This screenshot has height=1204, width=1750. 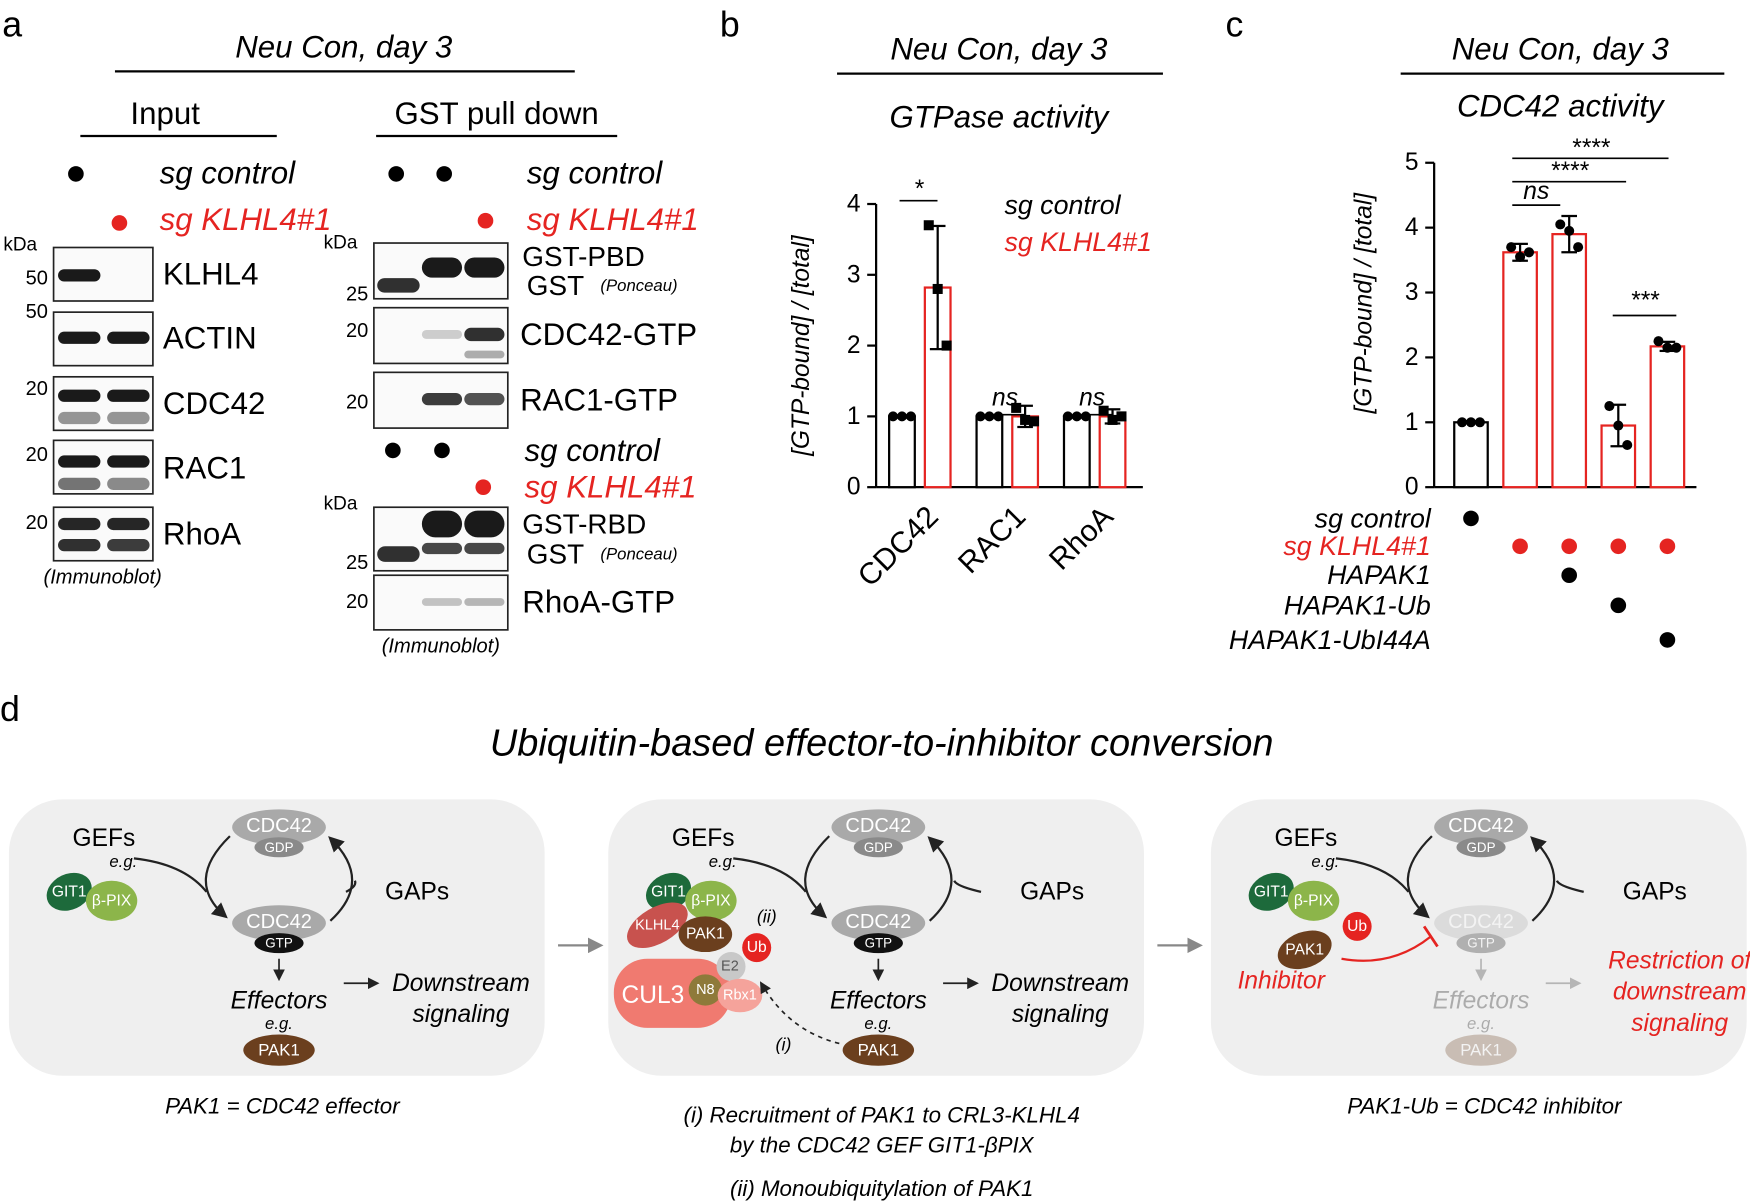 I want to click on blot-label: RAC1, so click(x=204, y=468).